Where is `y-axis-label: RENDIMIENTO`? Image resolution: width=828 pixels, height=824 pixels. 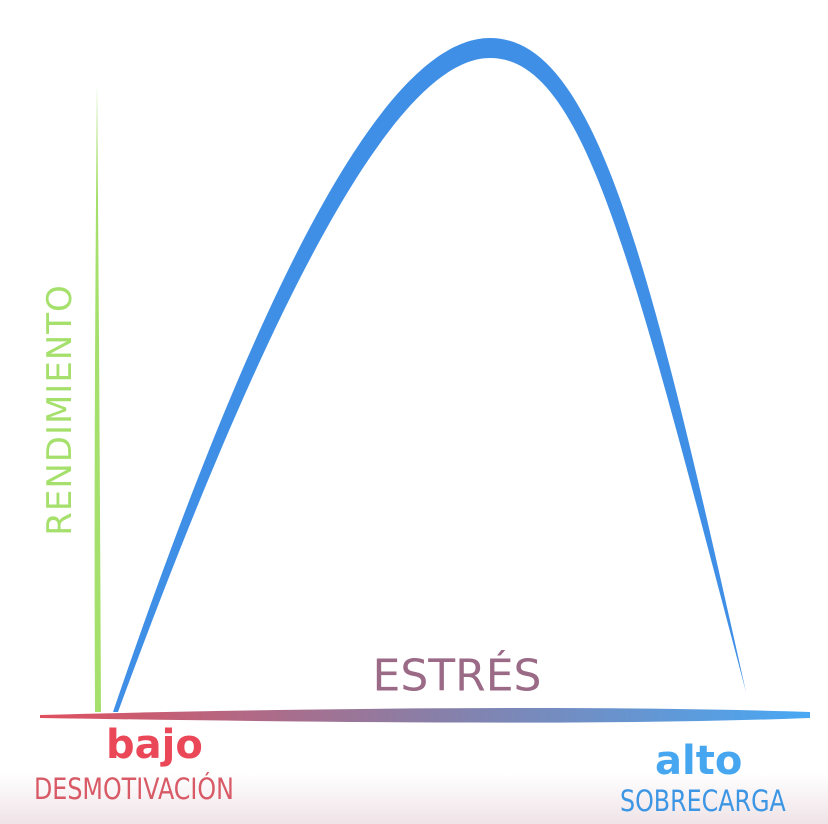 y-axis-label: RENDIMIENTO is located at coordinates (60, 410).